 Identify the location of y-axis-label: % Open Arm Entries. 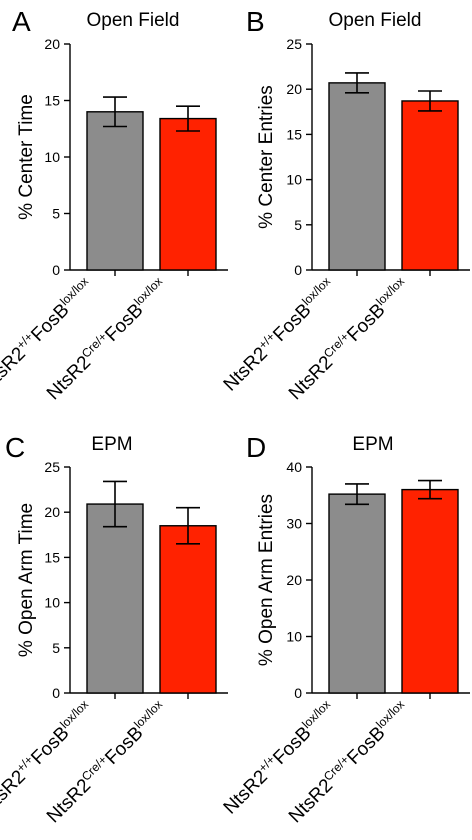
(266, 580).